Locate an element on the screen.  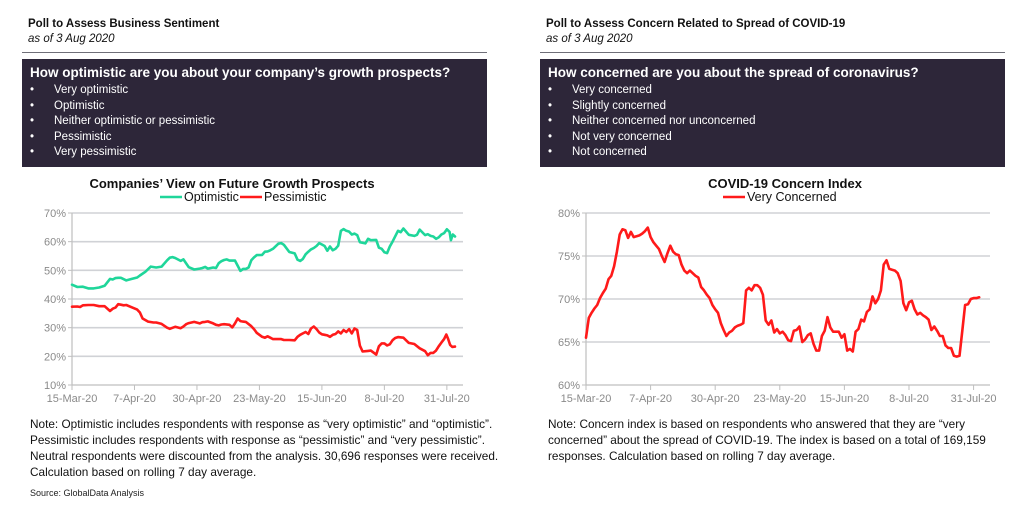
legend-label: Very Concerned is located at coordinates (792, 197).